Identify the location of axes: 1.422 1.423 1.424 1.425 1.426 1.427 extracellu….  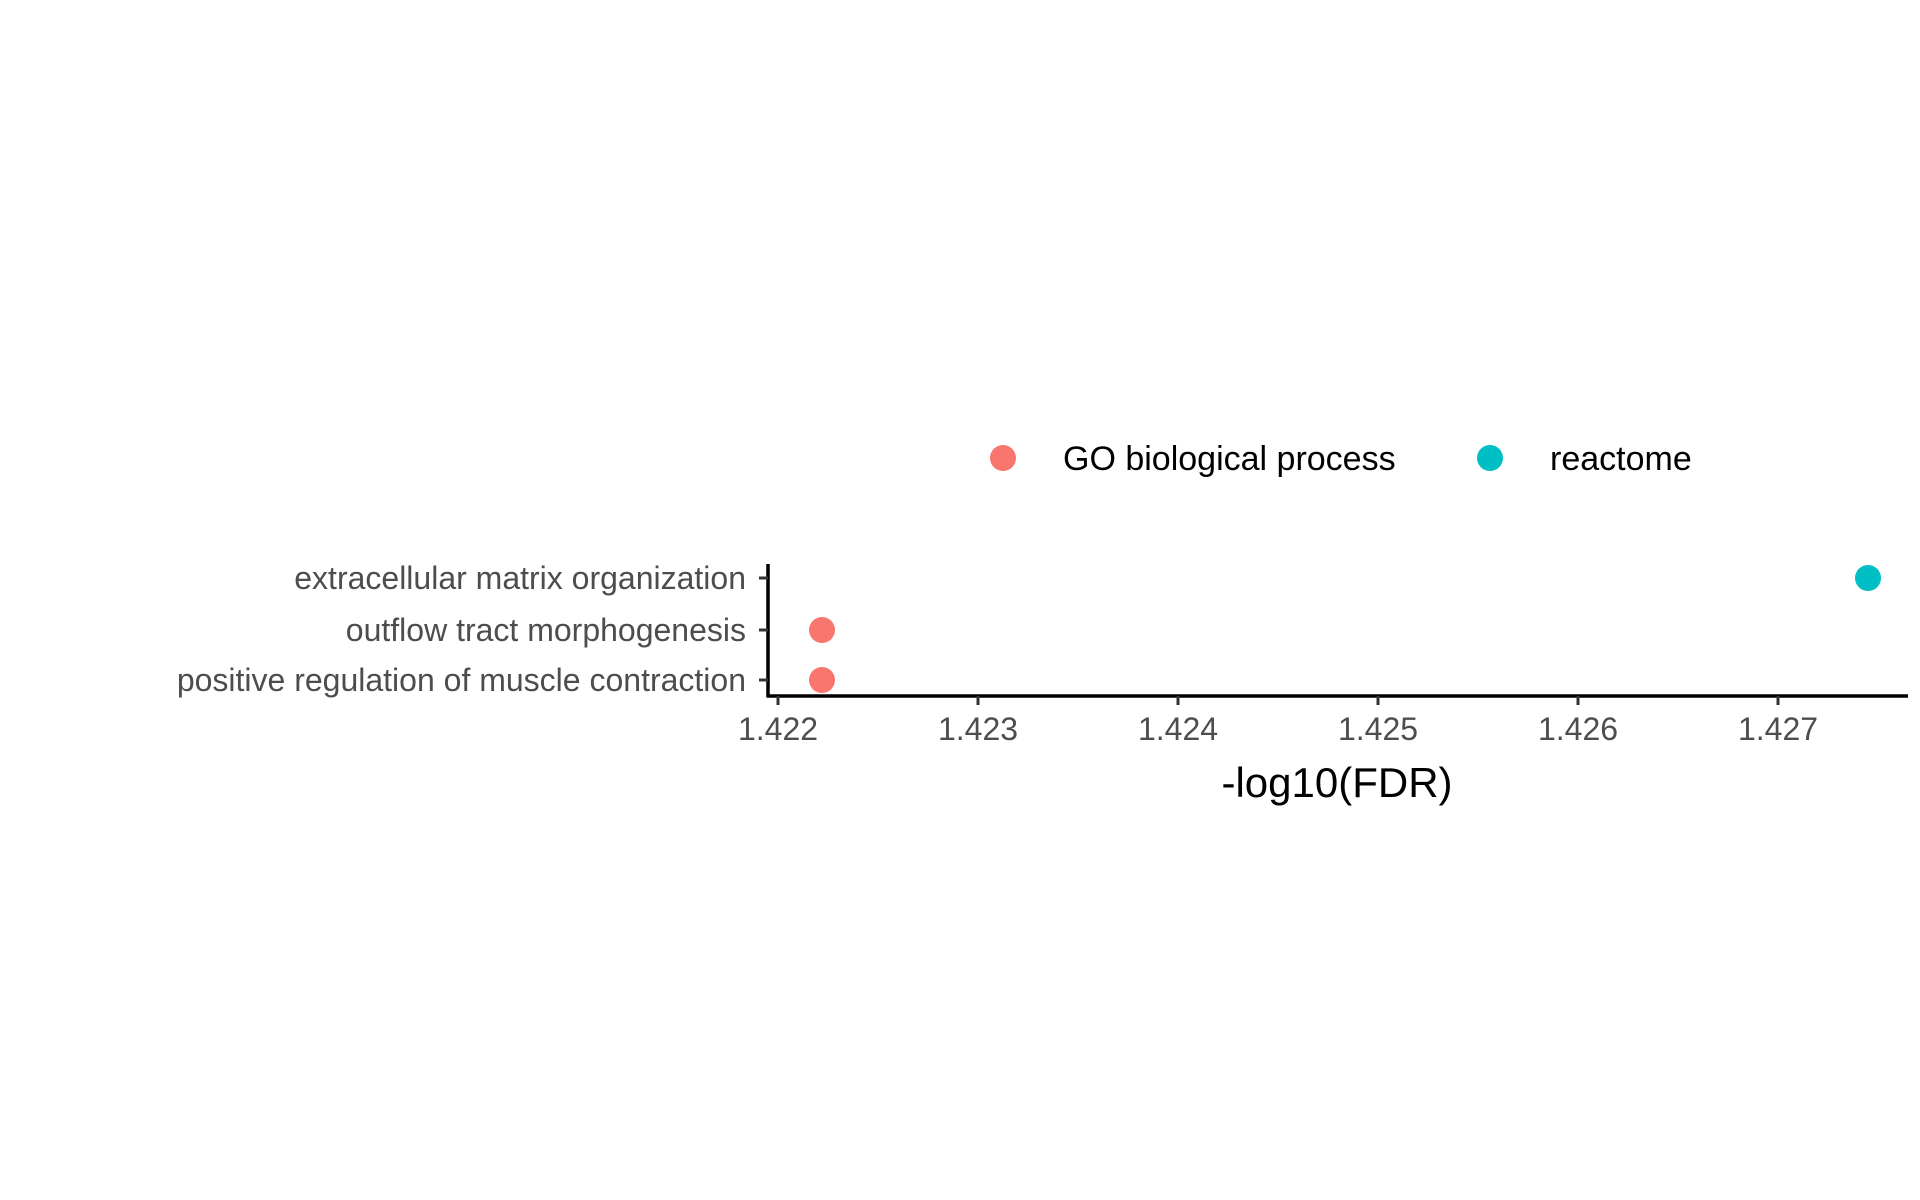
(1042, 653).